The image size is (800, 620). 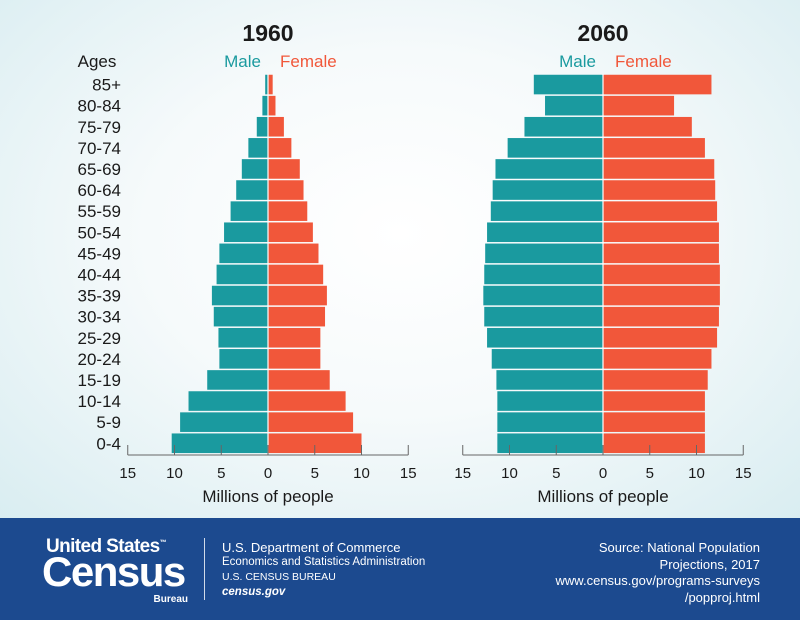 What do you see at coordinates (106, 546) in the screenshot?
I see `logo-united-states: United States™` at bounding box center [106, 546].